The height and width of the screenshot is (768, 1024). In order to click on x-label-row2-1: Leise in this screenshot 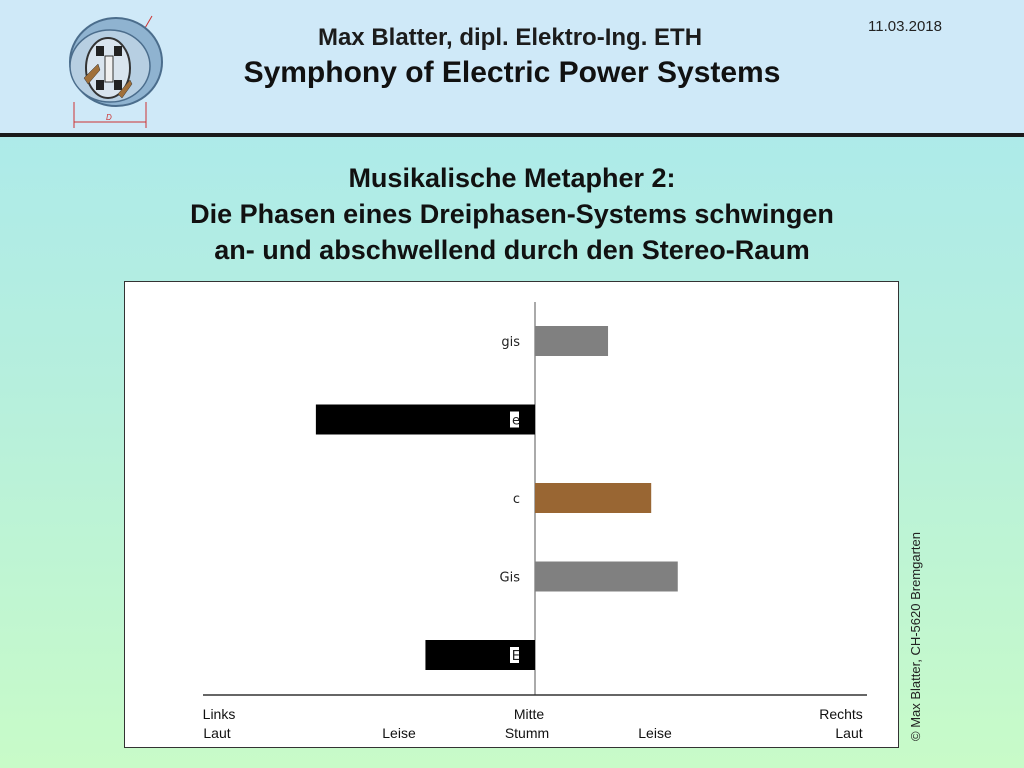, I will do `click(399, 733)`.